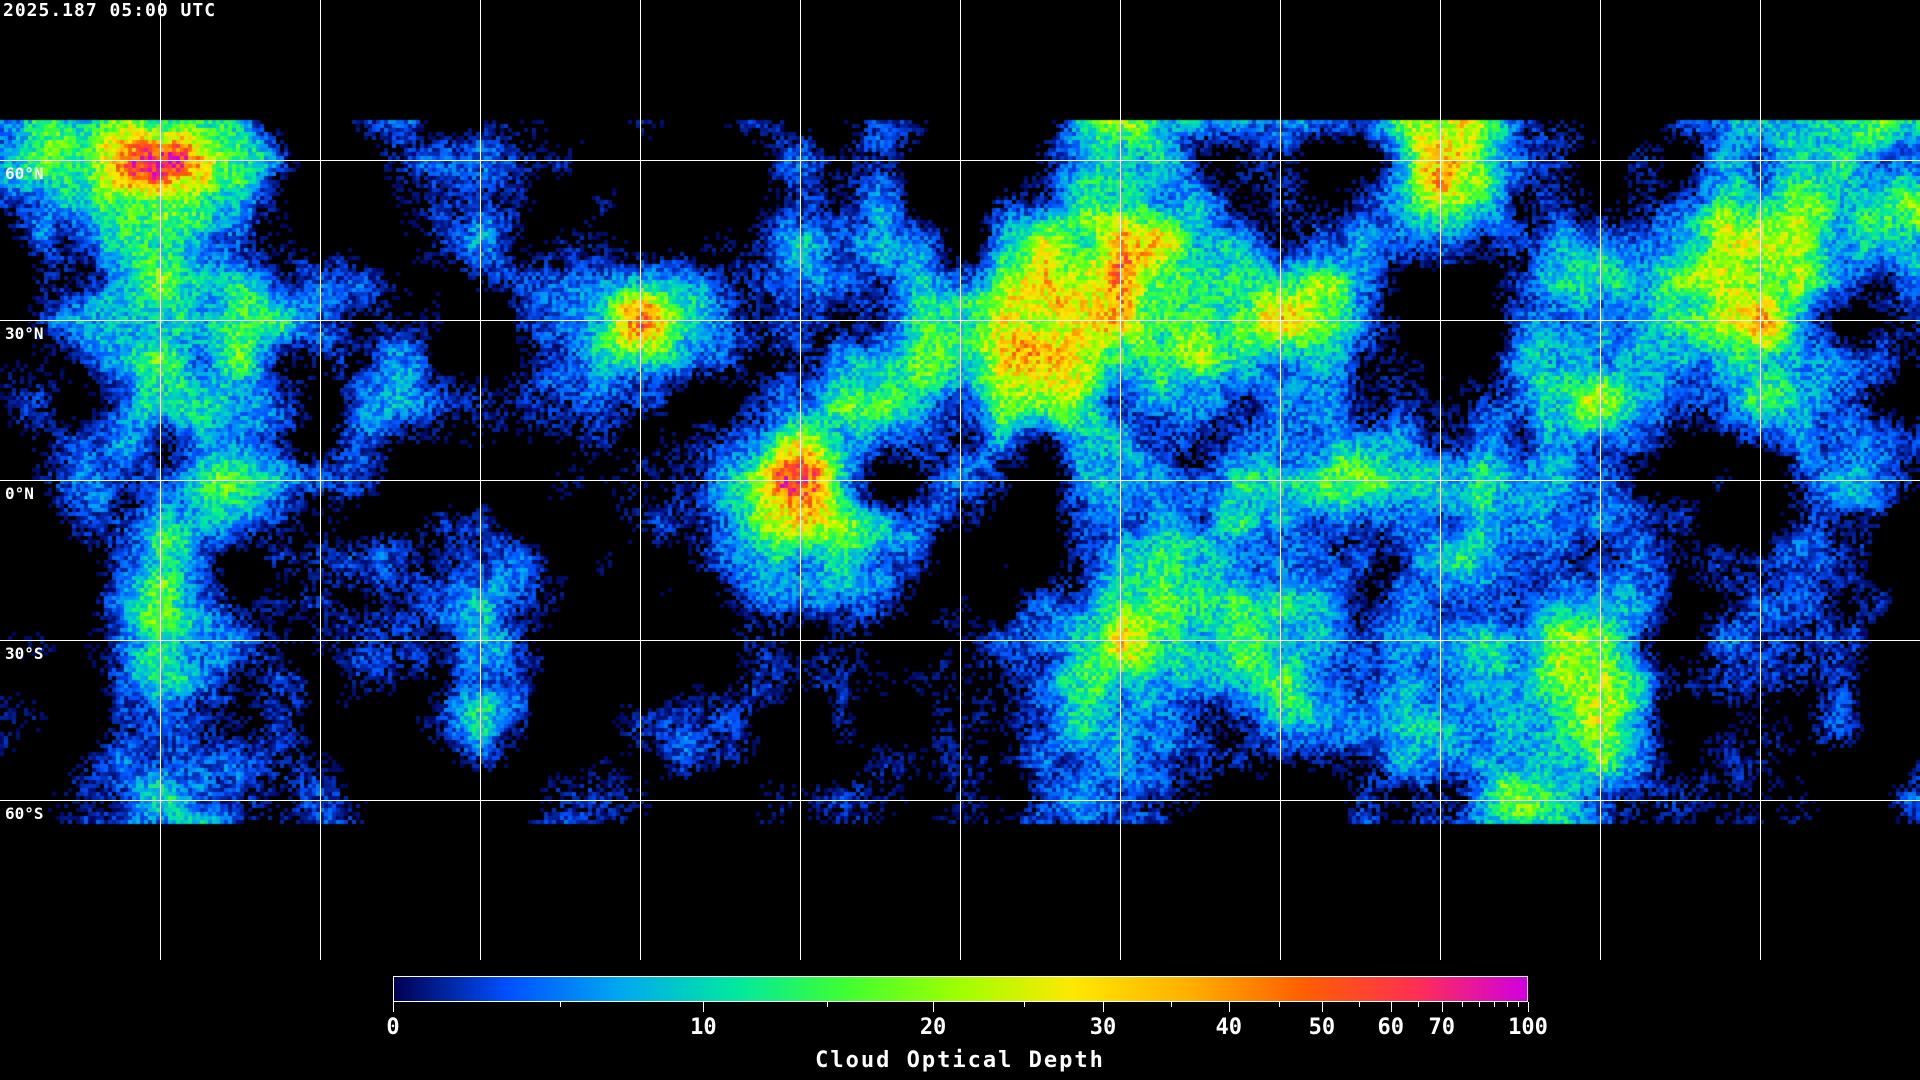 The width and height of the screenshot is (1920, 1080). I want to click on colorbar-title: Cloud Optical Depth, so click(960, 1060).